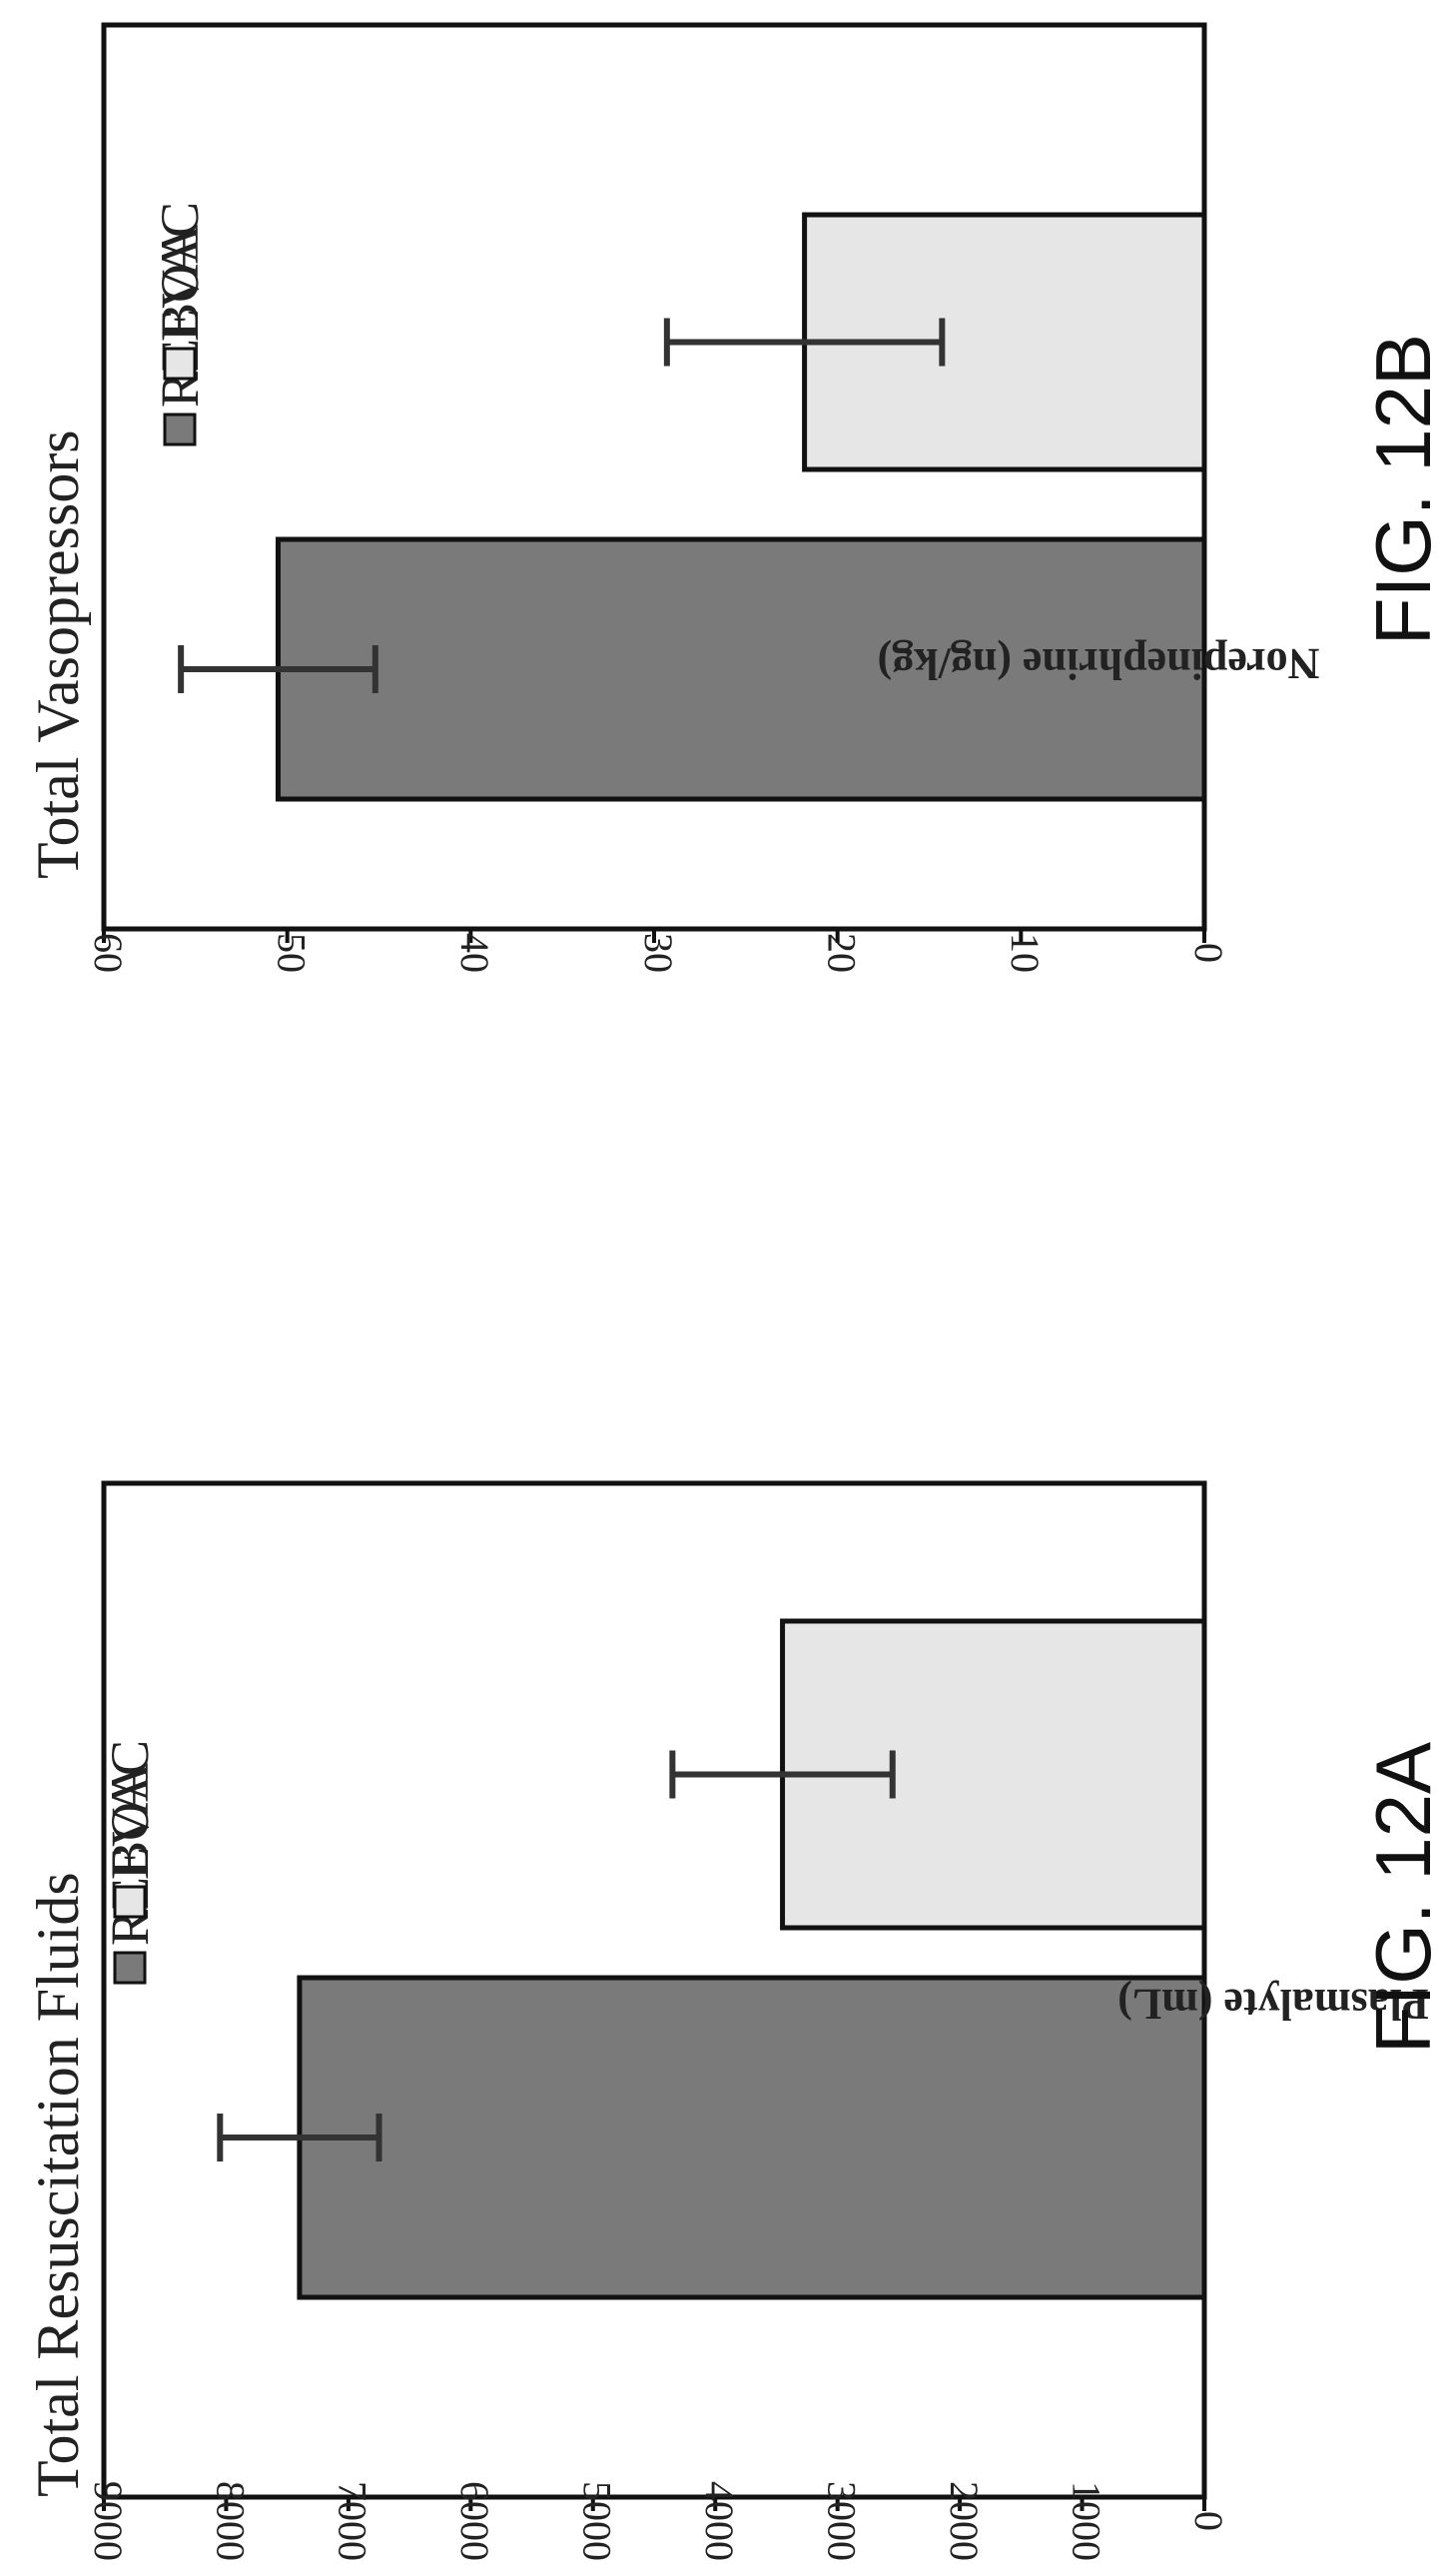 The width and height of the screenshot is (1448, 2576). What do you see at coordinates (556, 1956) in the screenshot?
I see `chart-12a-error-bars` at bounding box center [556, 1956].